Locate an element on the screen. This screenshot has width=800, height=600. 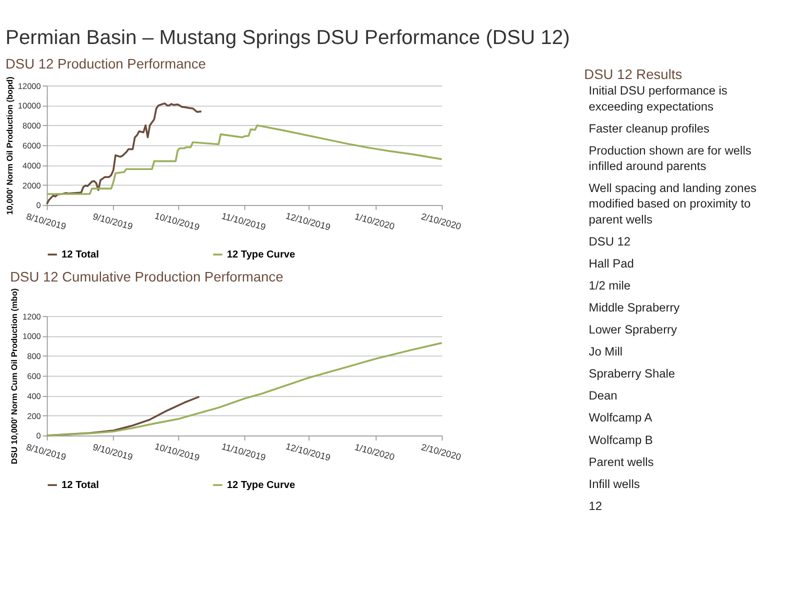
chart-subtitle: DSU 12 Cumulative Production Performance is located at coordinates (147, 276).